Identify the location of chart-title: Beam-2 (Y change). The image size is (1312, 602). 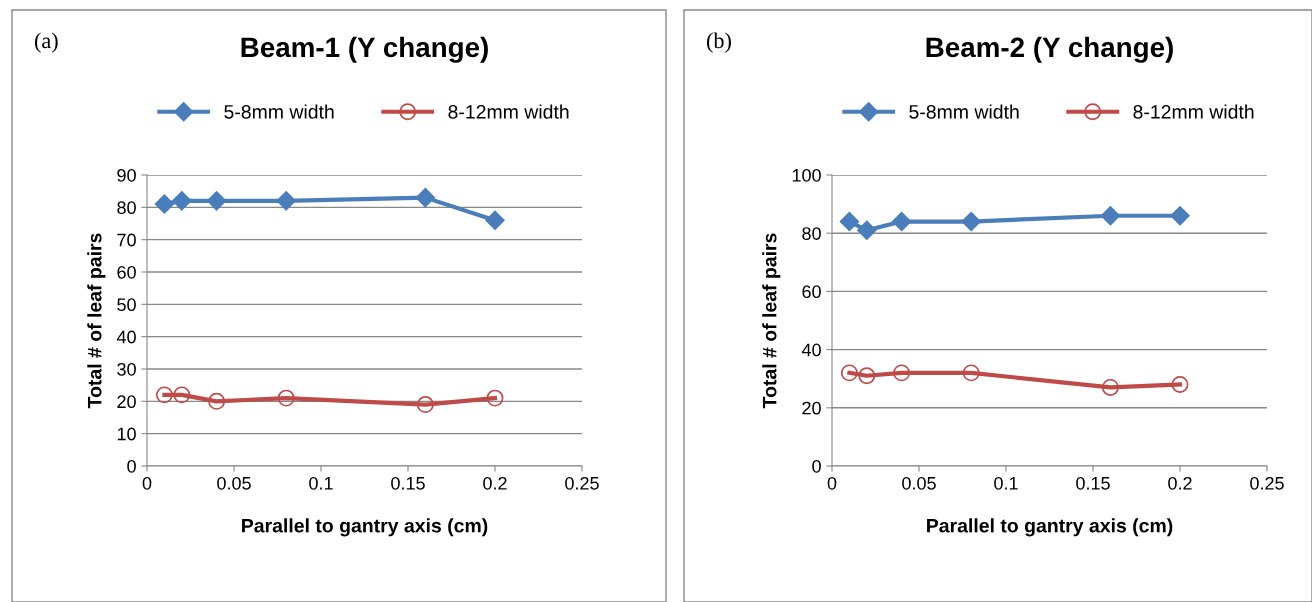
(1049, 49).